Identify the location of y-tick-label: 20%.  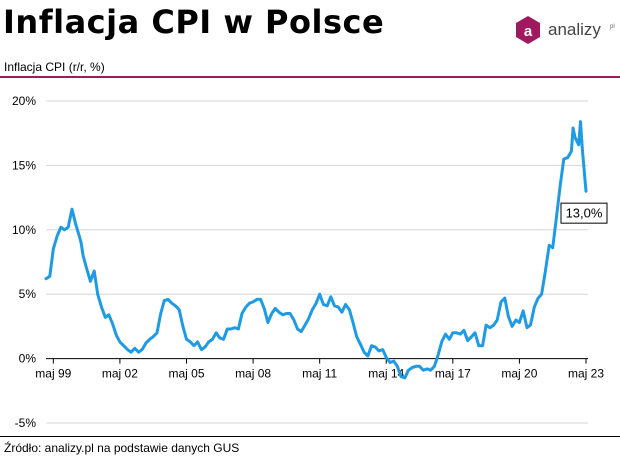
(24, 101).